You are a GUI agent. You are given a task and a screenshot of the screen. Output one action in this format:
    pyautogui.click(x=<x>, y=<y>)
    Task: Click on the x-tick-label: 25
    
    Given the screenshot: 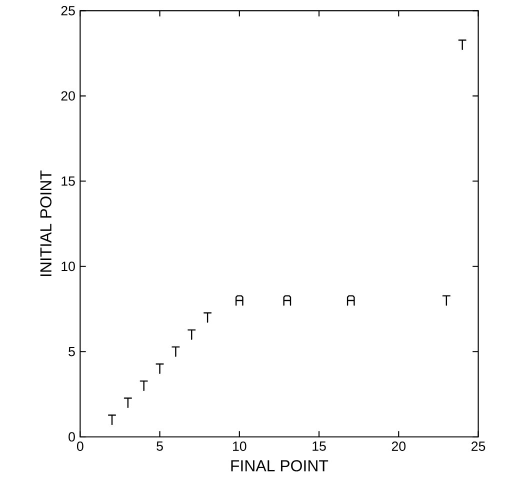 What is the action you would take?
    pyautogui.click(x=479, y=446)
    